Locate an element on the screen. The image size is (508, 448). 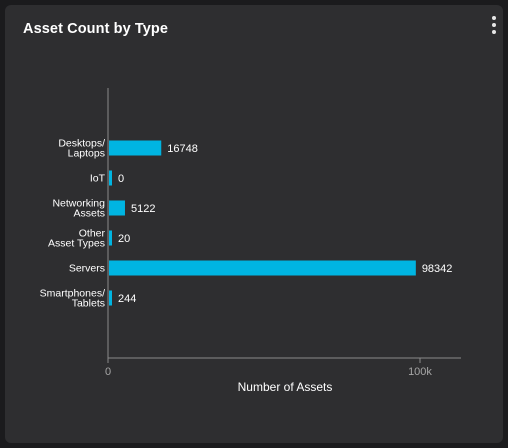
category-label: Servers is located at coordinates (87, 269).